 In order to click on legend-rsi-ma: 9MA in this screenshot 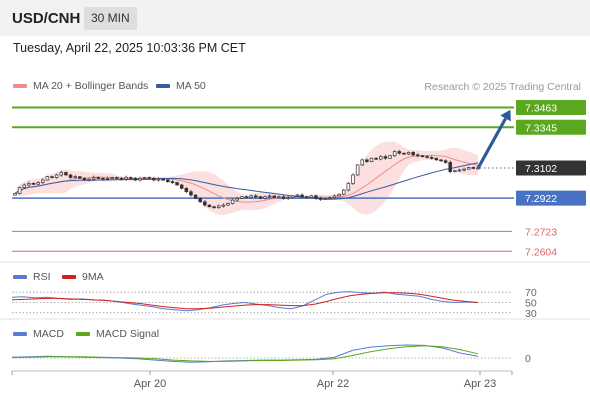, I will do `click(83, 277)`.